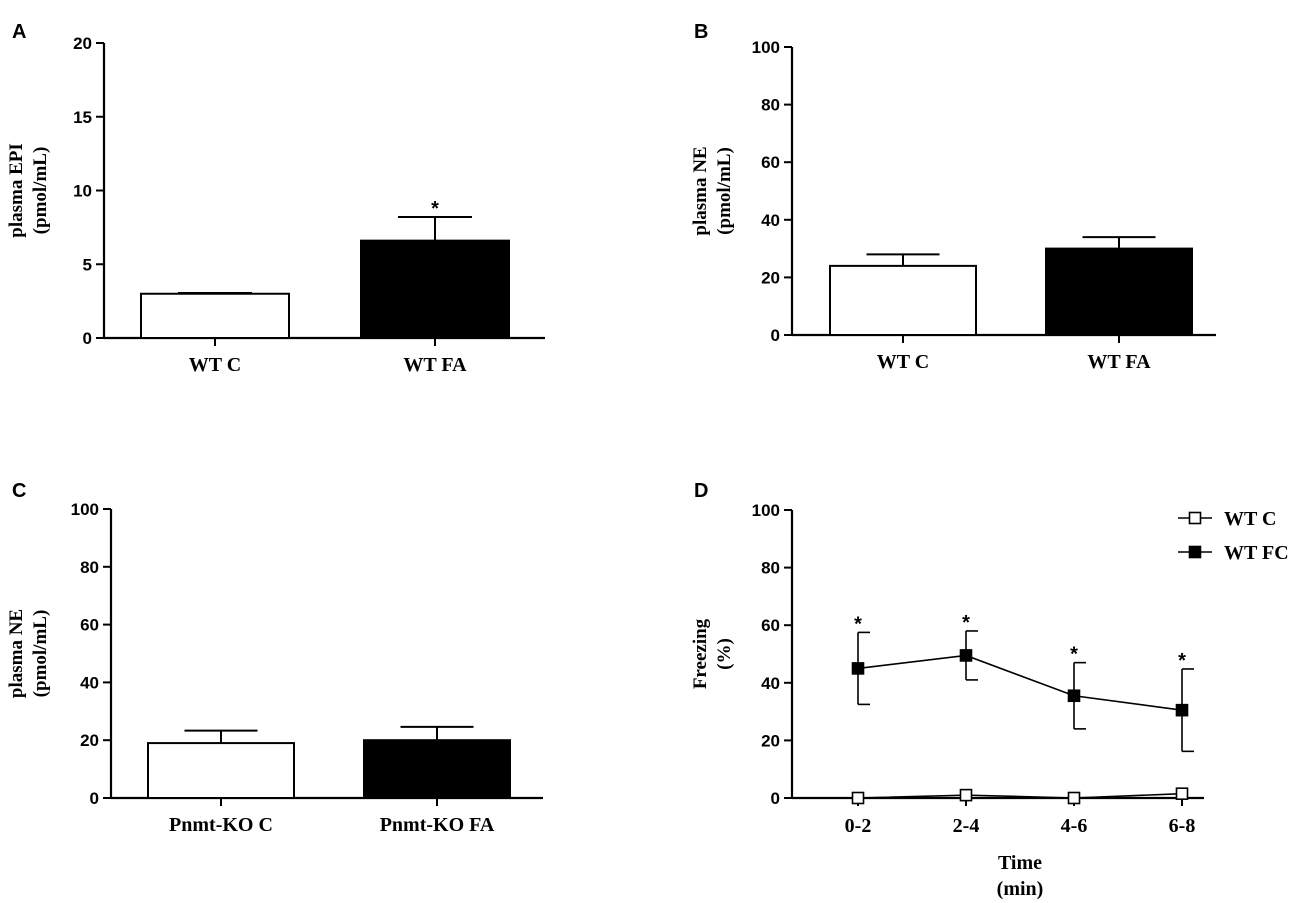 The image size is (1300, 903). I want to click on x-category-label: 0-2, so click(858, 826).